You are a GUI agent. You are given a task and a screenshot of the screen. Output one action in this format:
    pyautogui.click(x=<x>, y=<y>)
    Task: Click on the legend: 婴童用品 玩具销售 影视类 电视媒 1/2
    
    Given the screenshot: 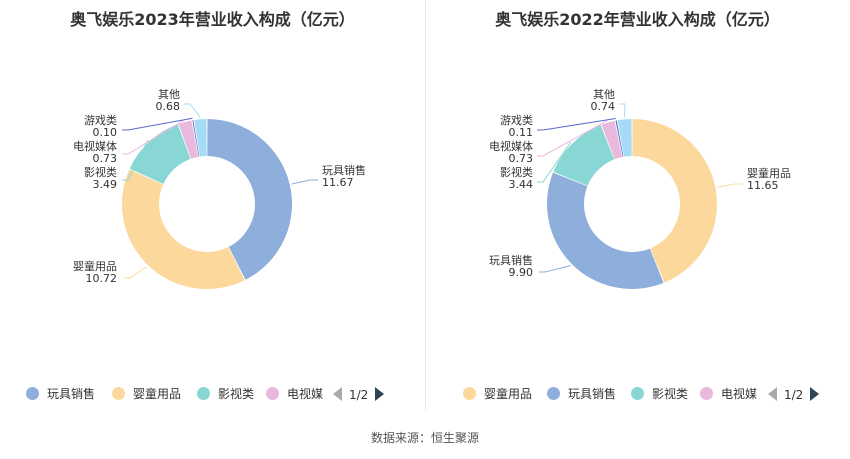 What is the action you would take?
    pyautogui.click(x=637, y=394)
    